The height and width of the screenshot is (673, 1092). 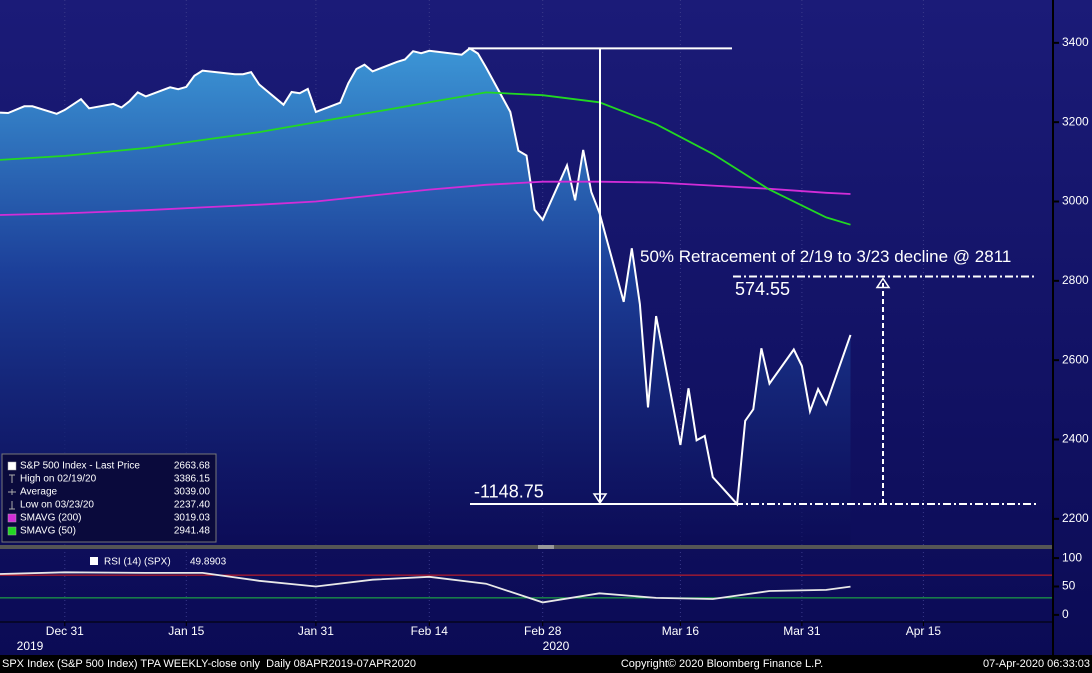 What do you see at coordinates (192, 466) in the screenshot?
I see `legend-value: 2663.68` at bounding box center [192, 466].